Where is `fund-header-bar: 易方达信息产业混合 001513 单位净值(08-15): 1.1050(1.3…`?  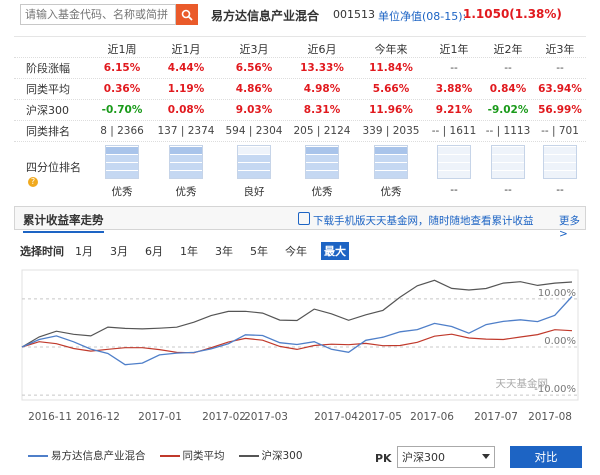 fund-header-bar: 易方达信息产业混合 001513 单位净值(08-15): 1.1050(1.3… is located at coordinates (300, 15).